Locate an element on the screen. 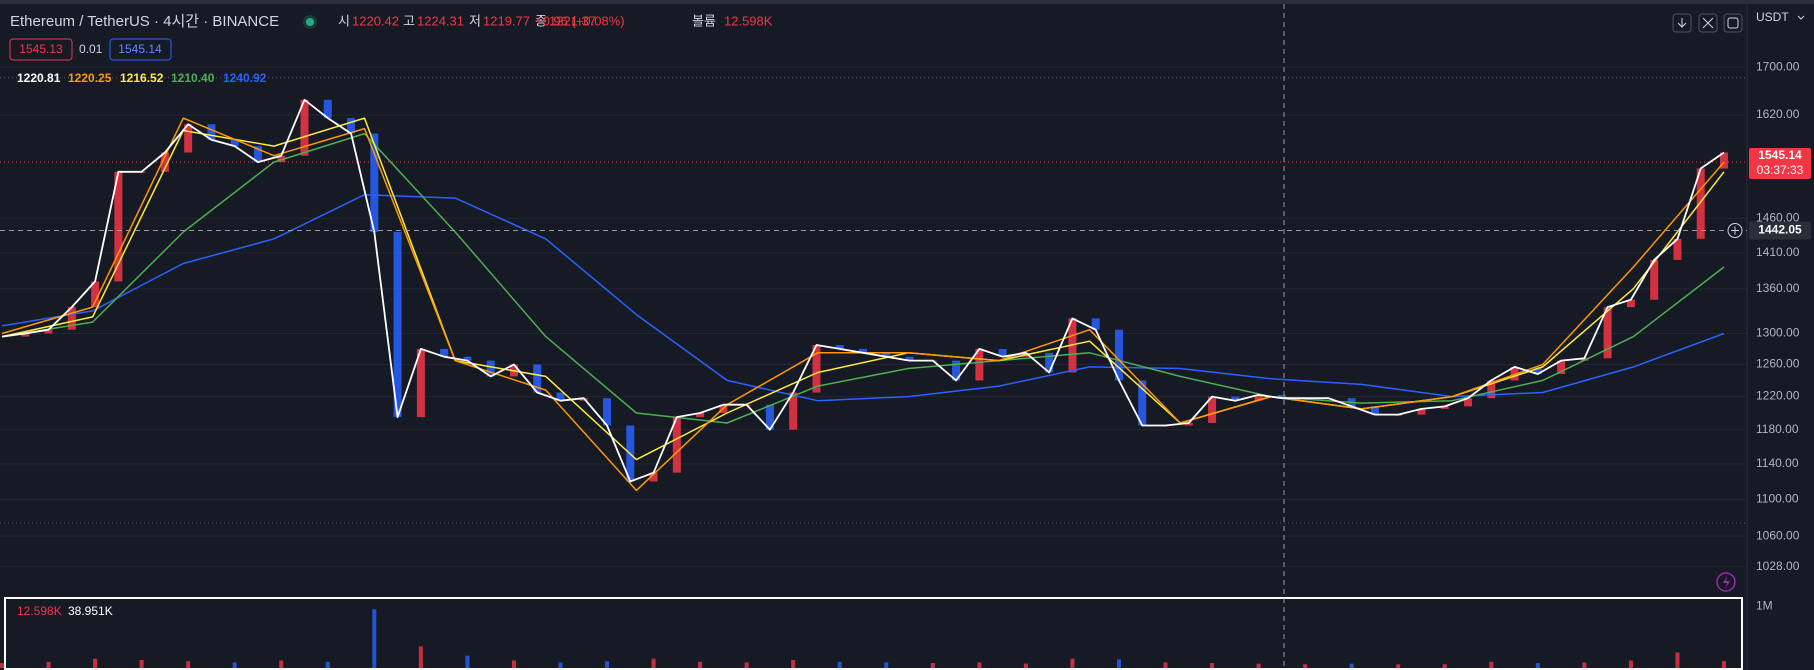 Image resolution: width=1814 pixels, height=670 pixels. lightning-icon is located at coordinates (1726, 582).